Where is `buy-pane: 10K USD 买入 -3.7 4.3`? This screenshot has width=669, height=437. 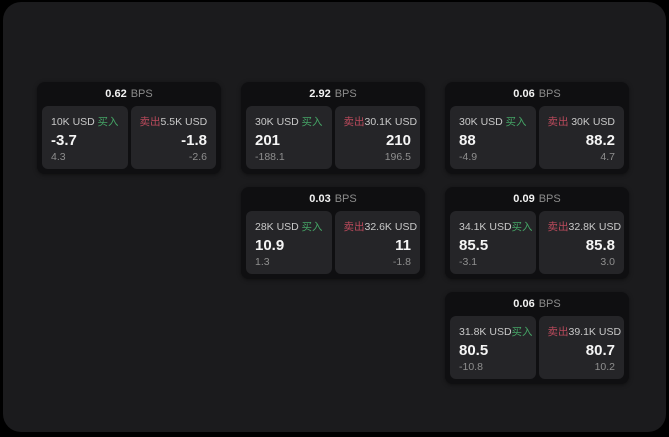
buy-pane: 10K USD 买入 -3.7 4.3 is located at coordinates (85, 137).